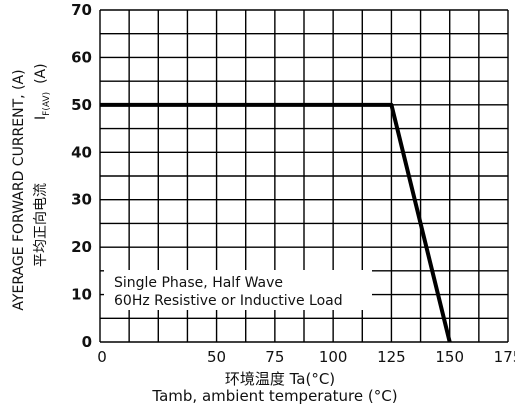 Image resolution: width=515 pixels, height=408 pixels. I want to click on y-tick-label: 10, so click(81, 295).